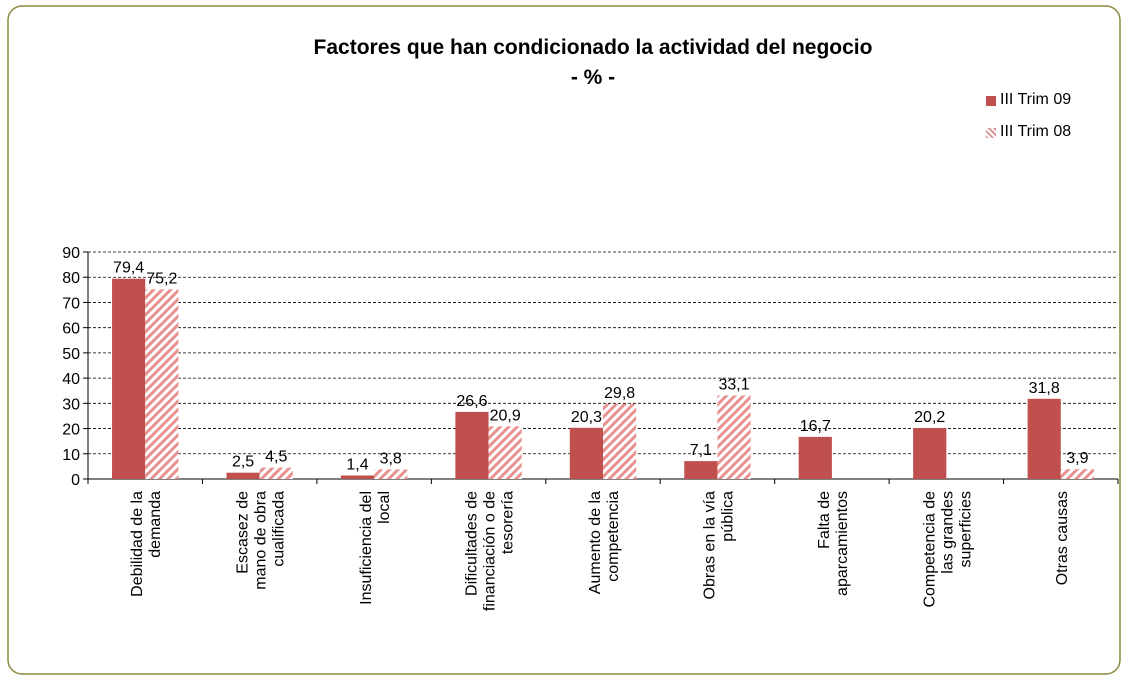 The image size is (1129, 680). I want to click on x-tick-label: Falta deaparcamientos, so click(833, 543).